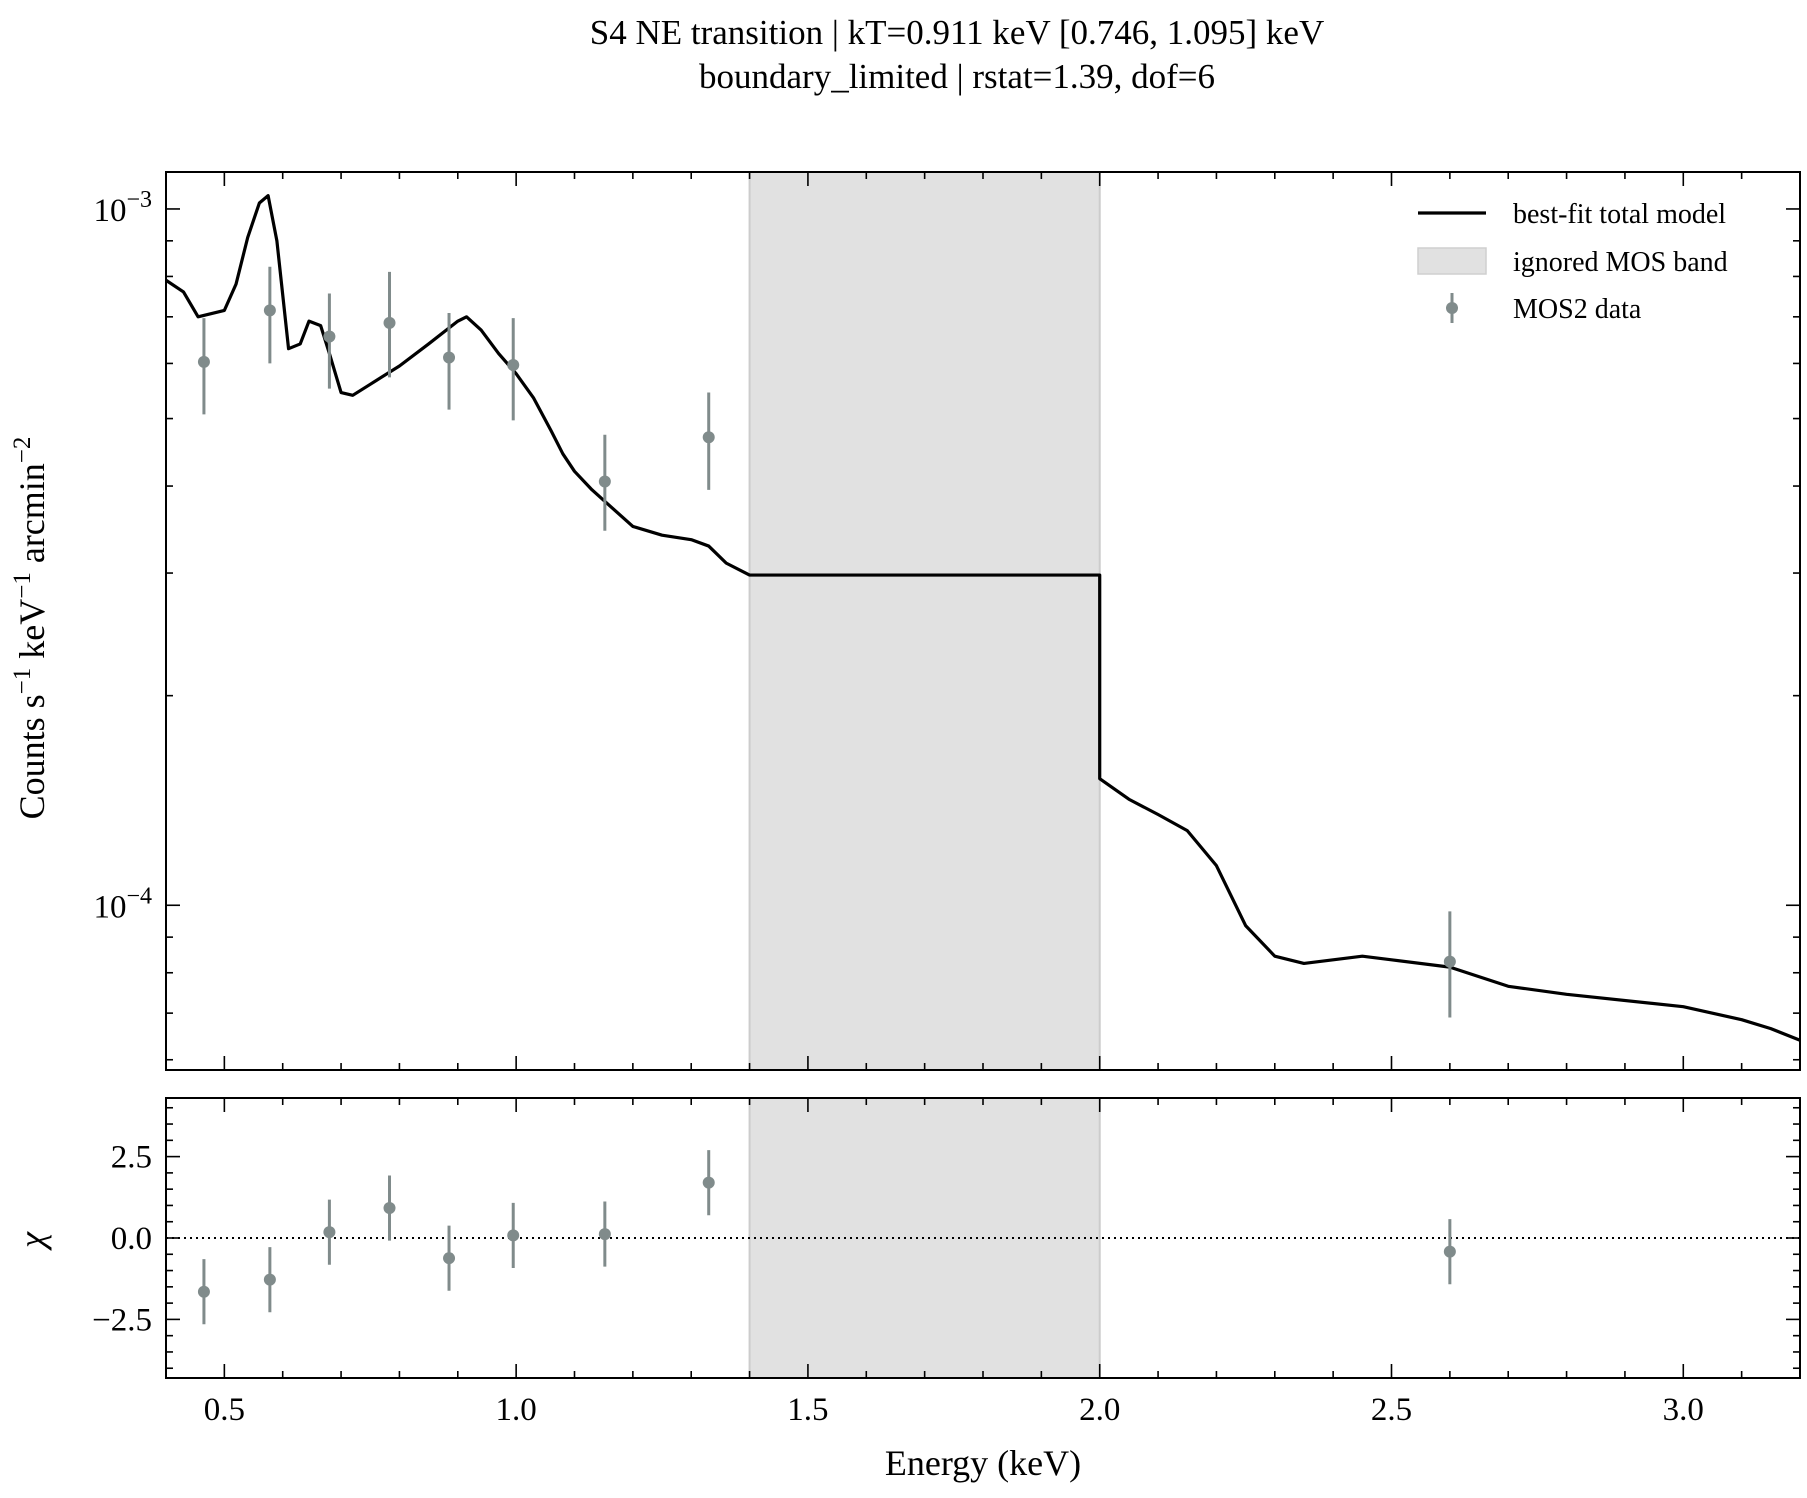 The width and height of the screenshot is (1807, 1498). What do you see at coordinates (139, 896) in the screenshot?
I see `y-tick-label-exp-0: −4` at bounding box center [139, 896].